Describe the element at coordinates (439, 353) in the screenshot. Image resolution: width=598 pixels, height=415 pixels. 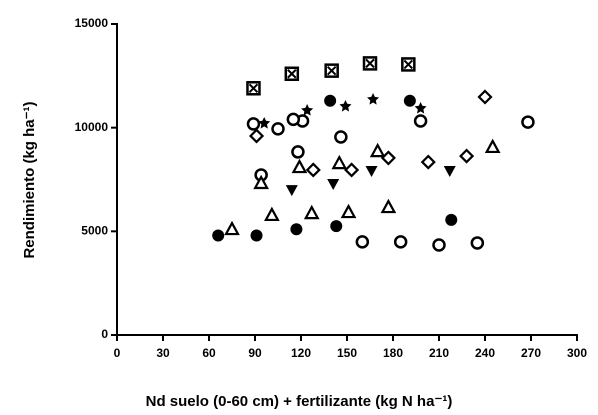
I see `x-tick-label: 210` at that location.